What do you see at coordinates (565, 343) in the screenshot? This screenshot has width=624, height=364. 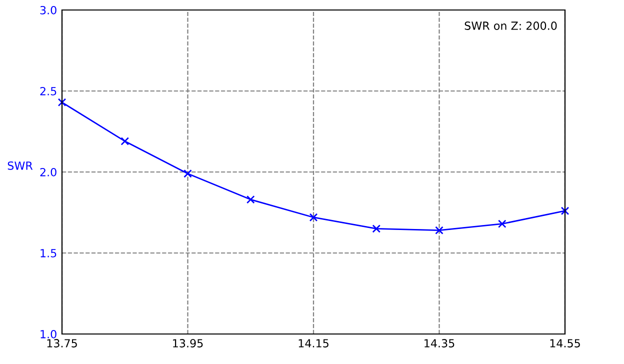 I see `x-tick-label: 14.55` at bounding box center [565, 343].